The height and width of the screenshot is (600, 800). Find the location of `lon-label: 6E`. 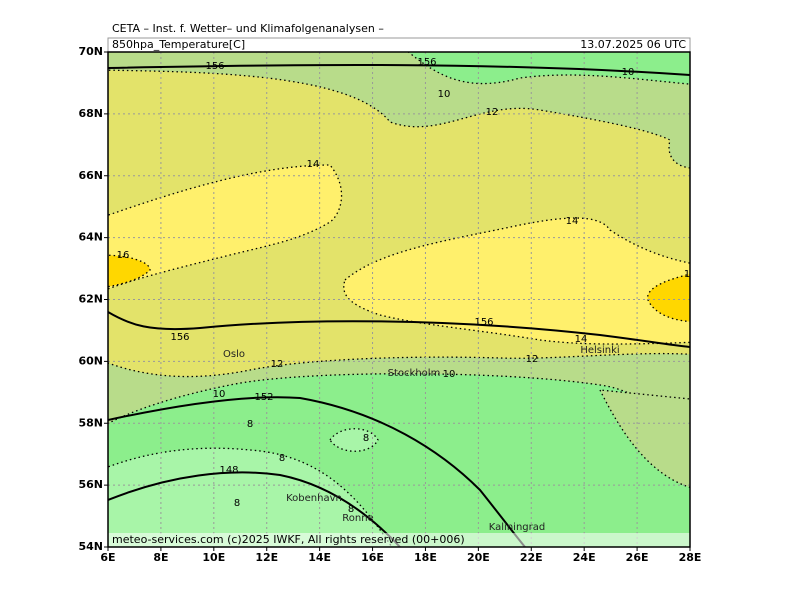

lon-label: 6E is located at coordinates (107, 557).